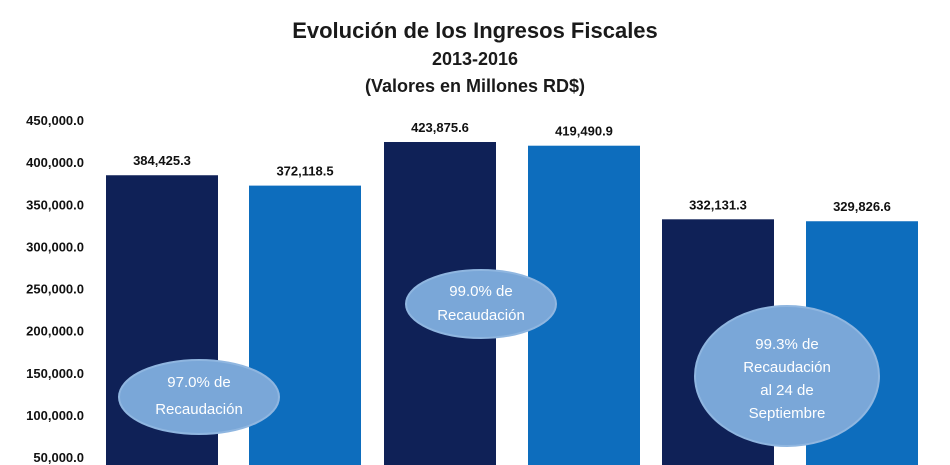  What do you see at coordinates (440, 127) in the screenshot?
I see `bar-value-label: 423,875.6` at bounding box center [440, 127].